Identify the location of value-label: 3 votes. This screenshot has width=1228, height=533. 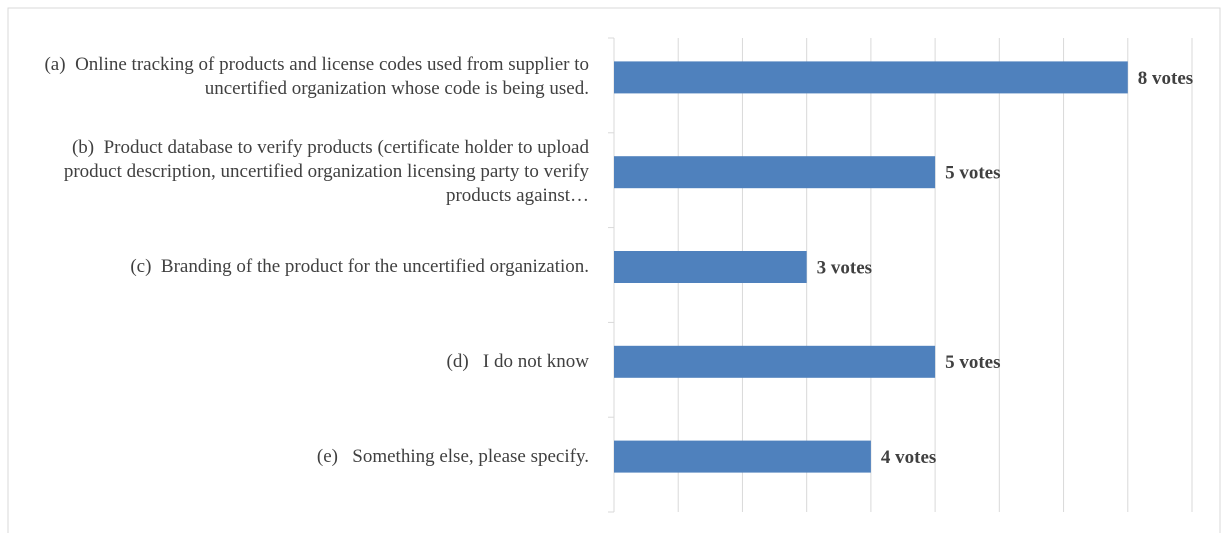
(844, 267).